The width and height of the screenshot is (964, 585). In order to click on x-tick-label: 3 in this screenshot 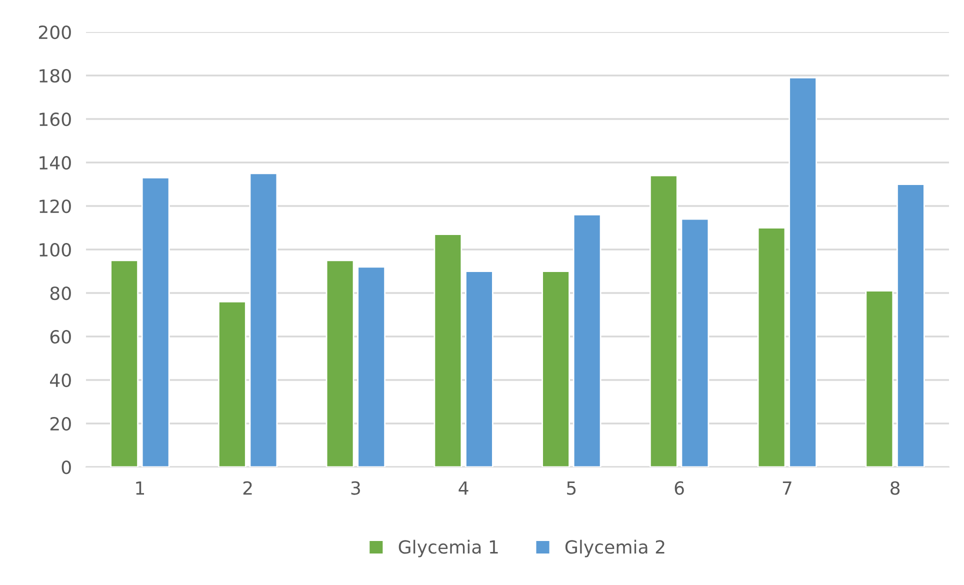, I will do `click(355, 488)`.